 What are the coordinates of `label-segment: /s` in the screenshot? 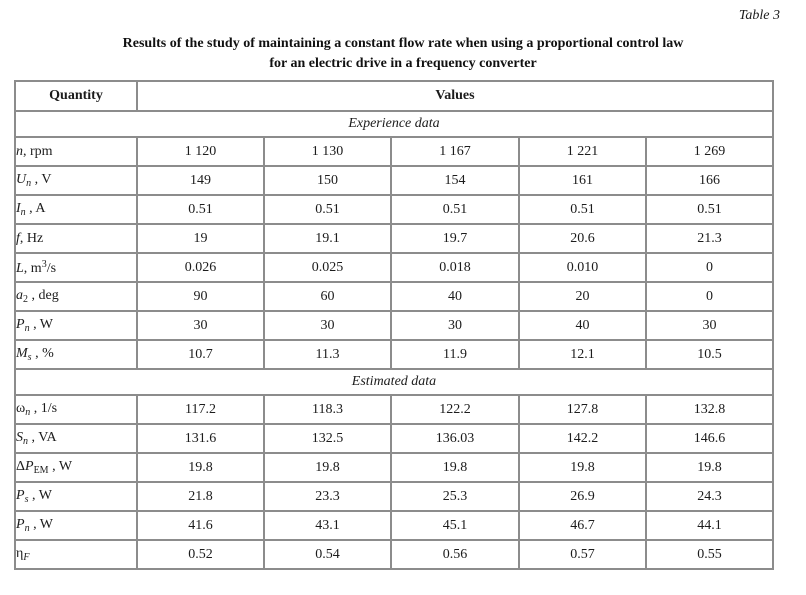 It's located at (51, 268).